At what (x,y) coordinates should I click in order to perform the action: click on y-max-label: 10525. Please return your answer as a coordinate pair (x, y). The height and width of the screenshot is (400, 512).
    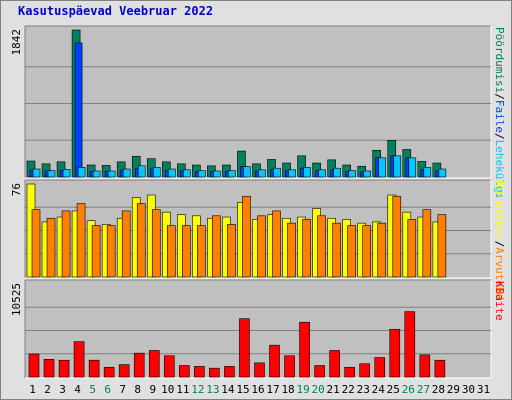
    Looking at the image, I should click on (16, 299).